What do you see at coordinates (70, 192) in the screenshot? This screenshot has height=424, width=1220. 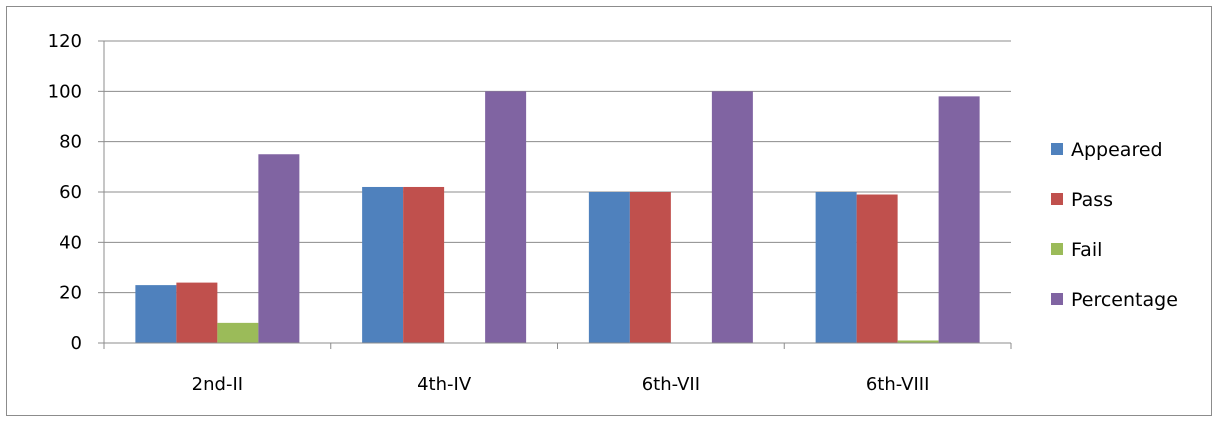 I see `y-tick-label: 60` at bounding box center [70, 192].